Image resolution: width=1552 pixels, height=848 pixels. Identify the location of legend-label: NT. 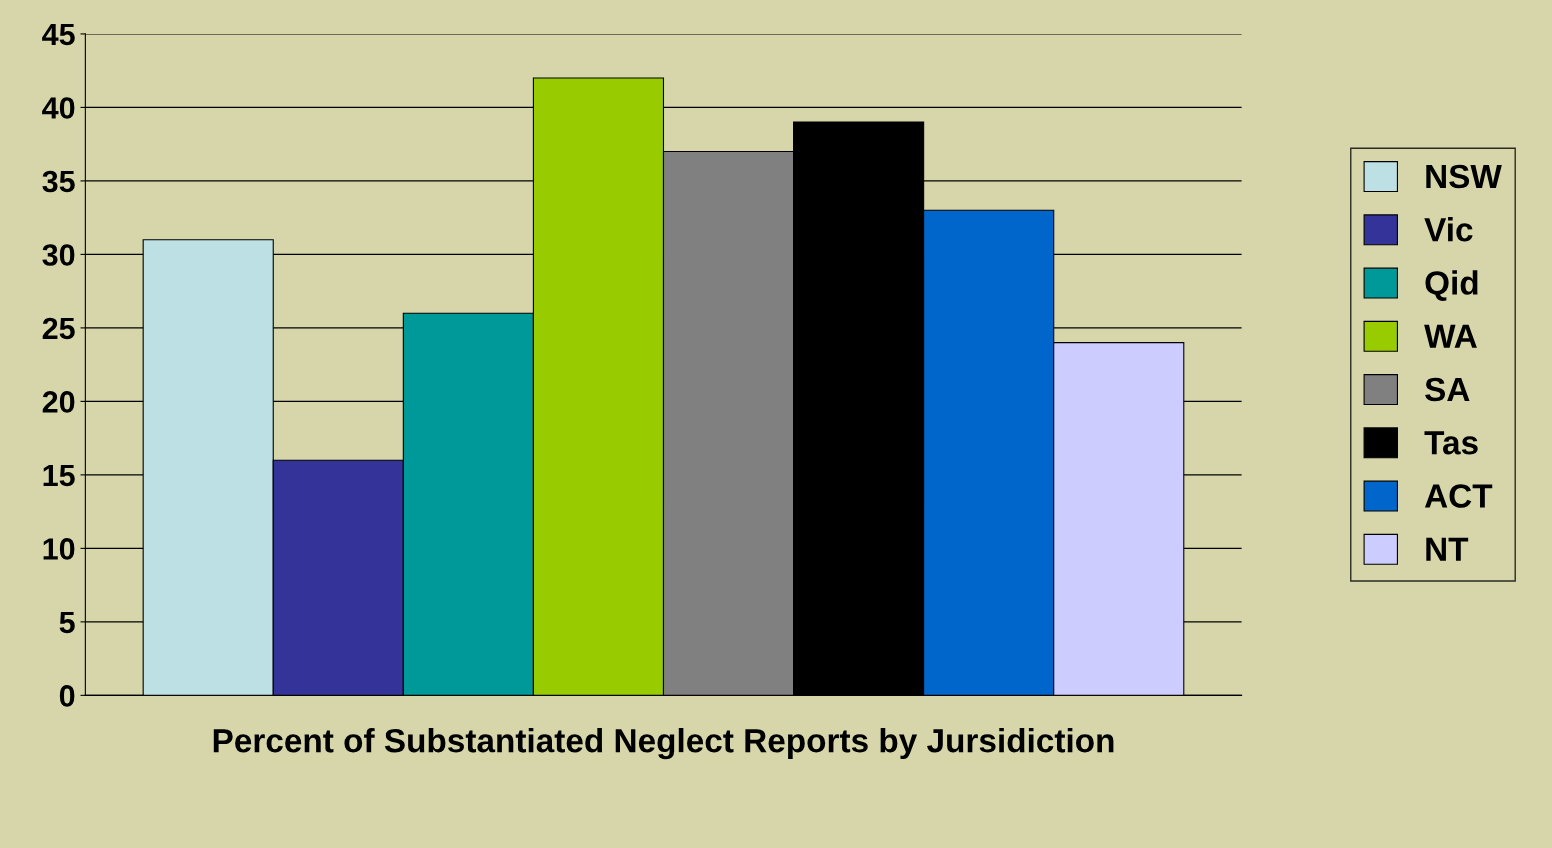
(1447, 549).